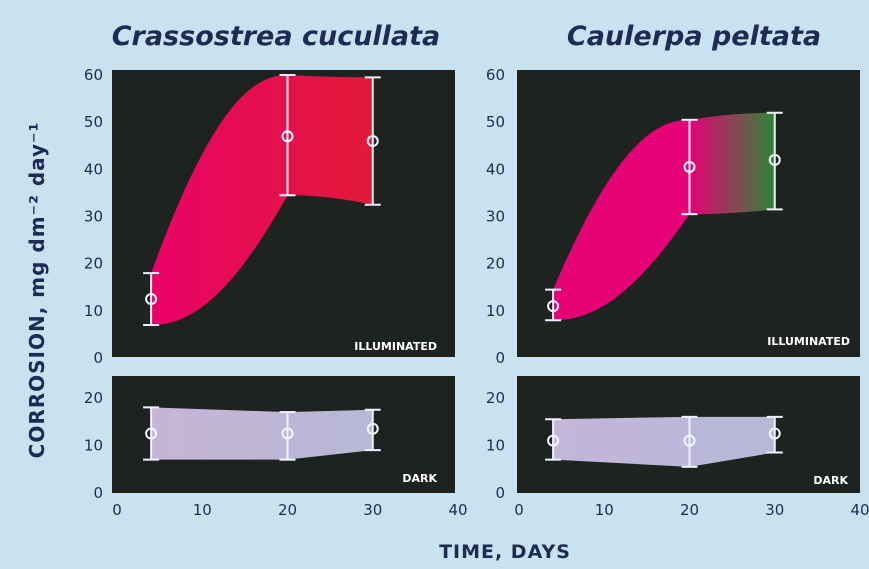 This screenshot has width=869, height=569. What do you see at coordinates (505, 552) in the screenshot?
I see `x-axis-label: TIME, DAYS` at bounding box center [505, 552].